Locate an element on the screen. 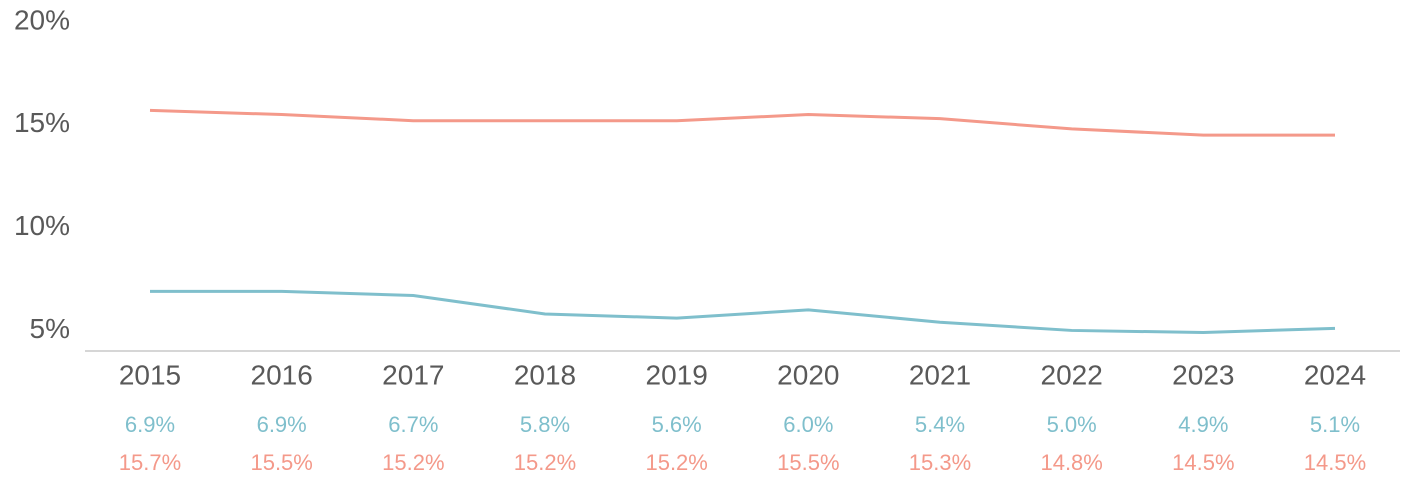 This screenshot has height=479, width=1408. data-label: 5.8% is located at coordinates (545, 424).